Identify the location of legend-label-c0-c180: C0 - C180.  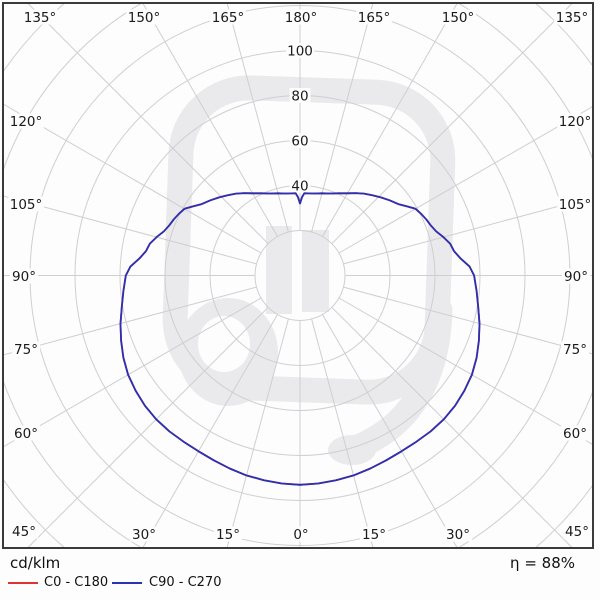
(76, 582).